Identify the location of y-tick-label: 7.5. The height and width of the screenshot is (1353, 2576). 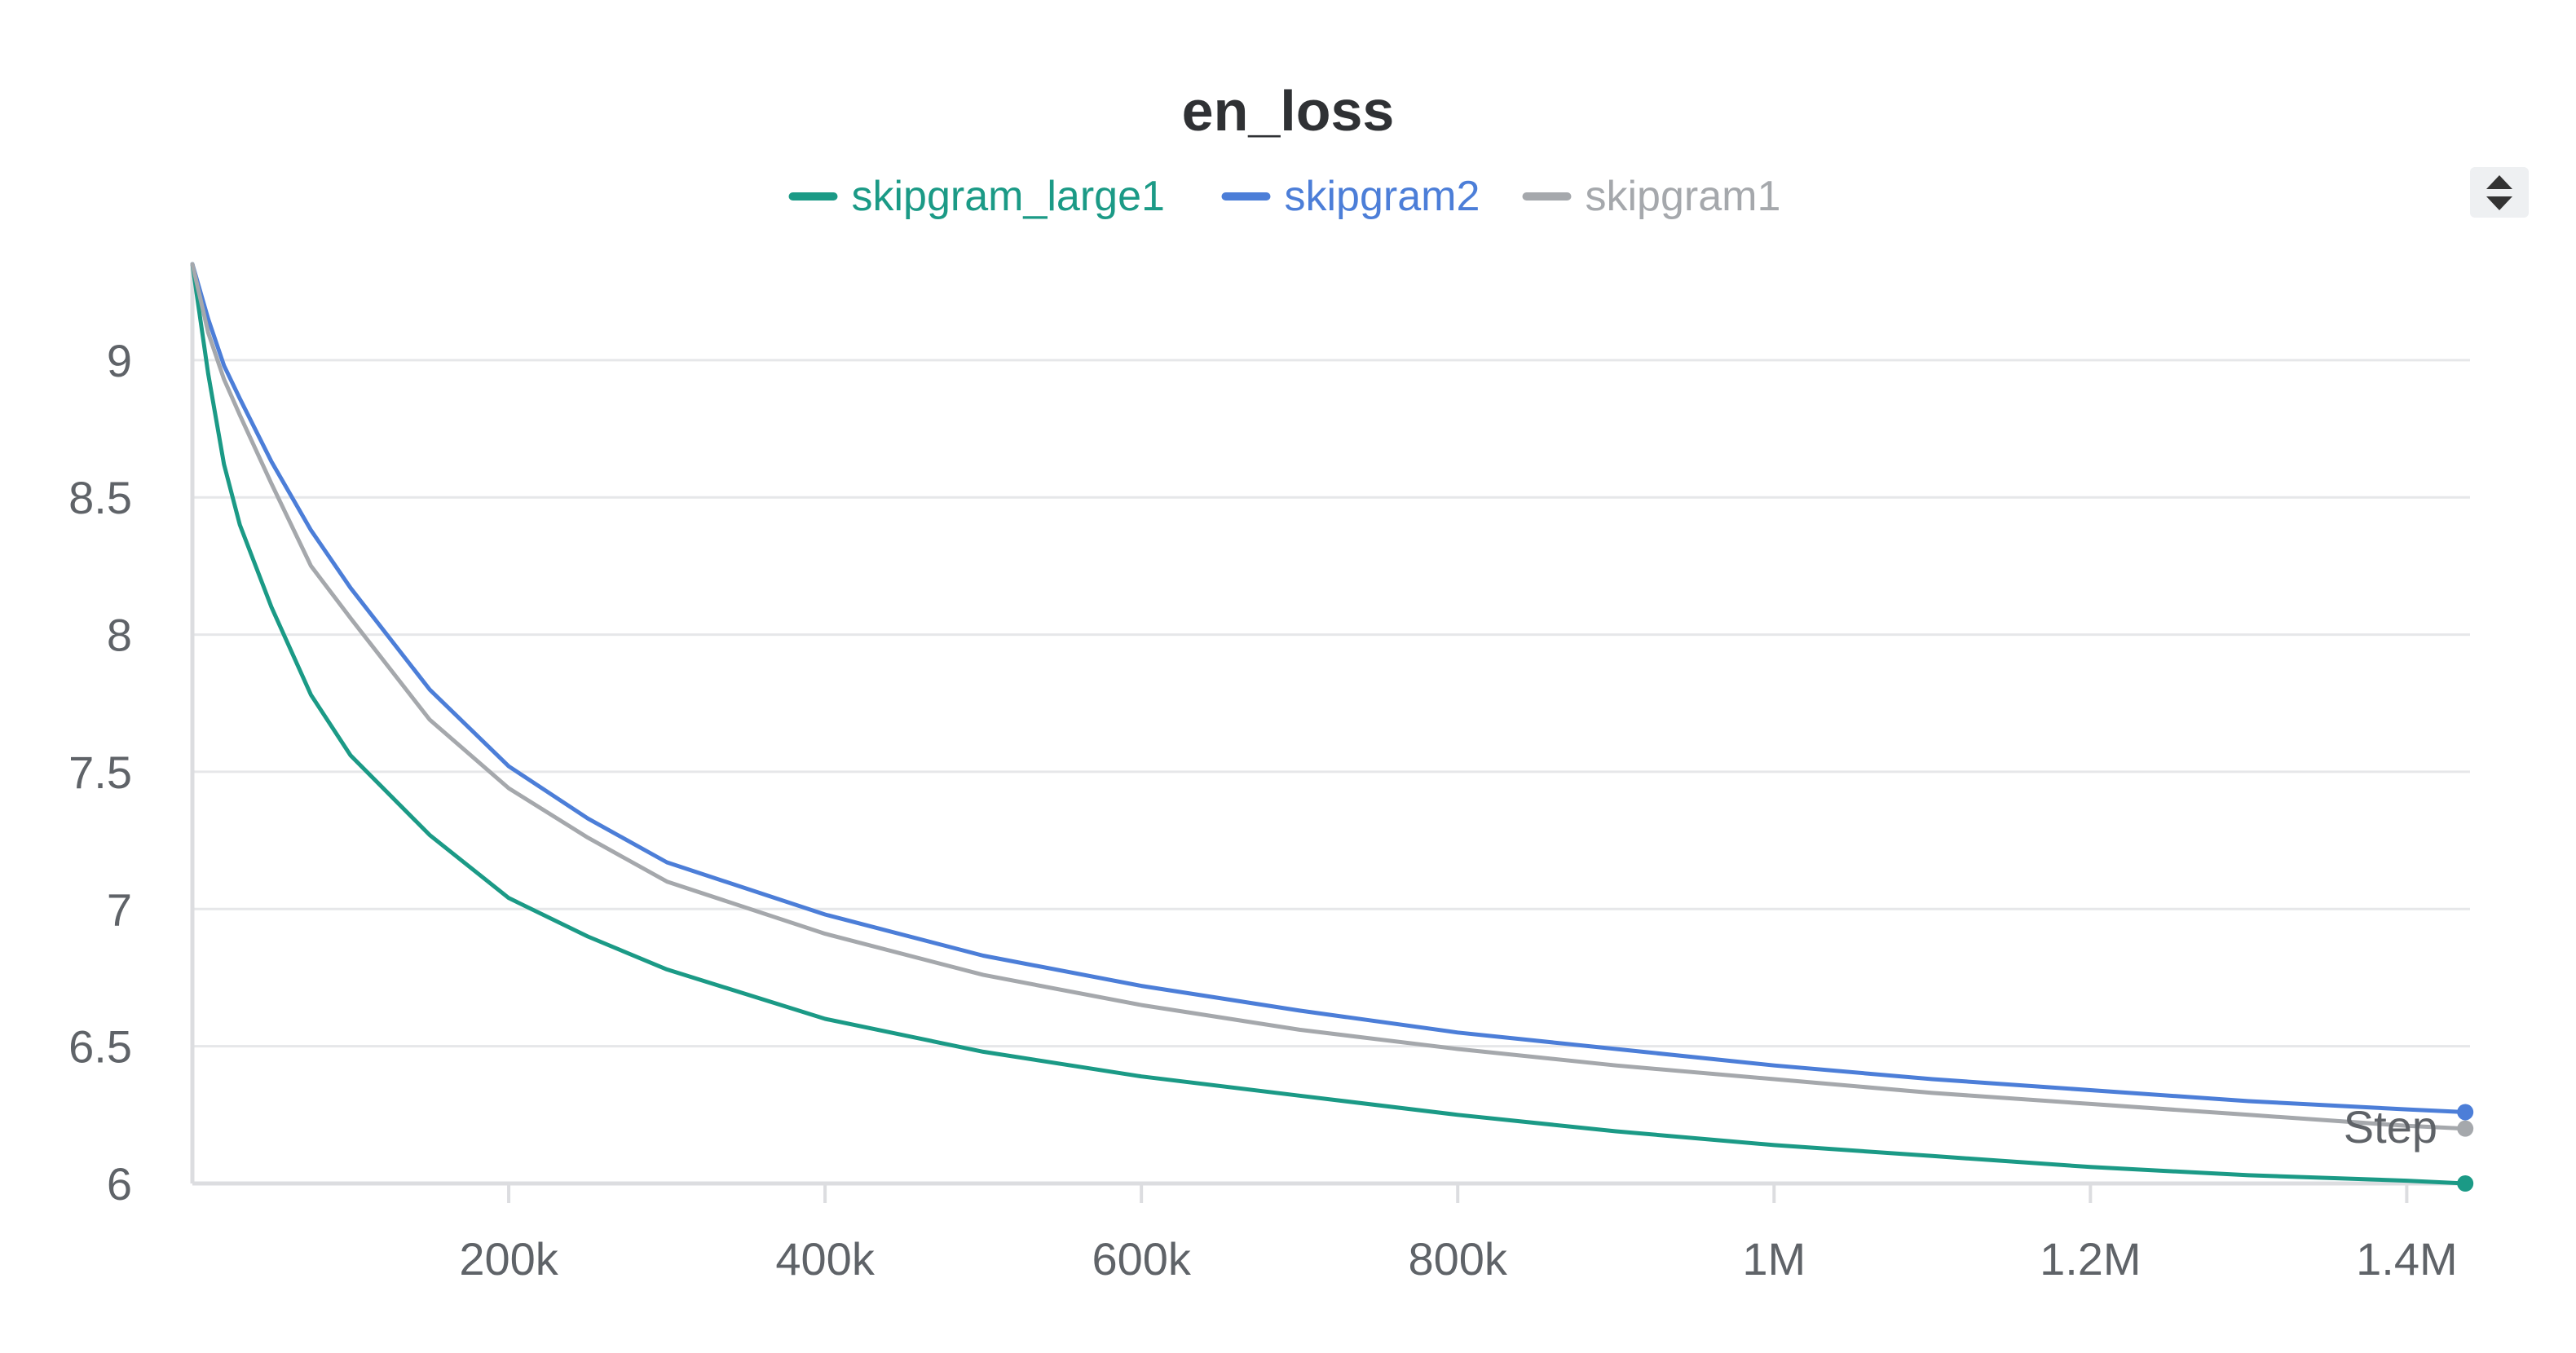
(100, 772).